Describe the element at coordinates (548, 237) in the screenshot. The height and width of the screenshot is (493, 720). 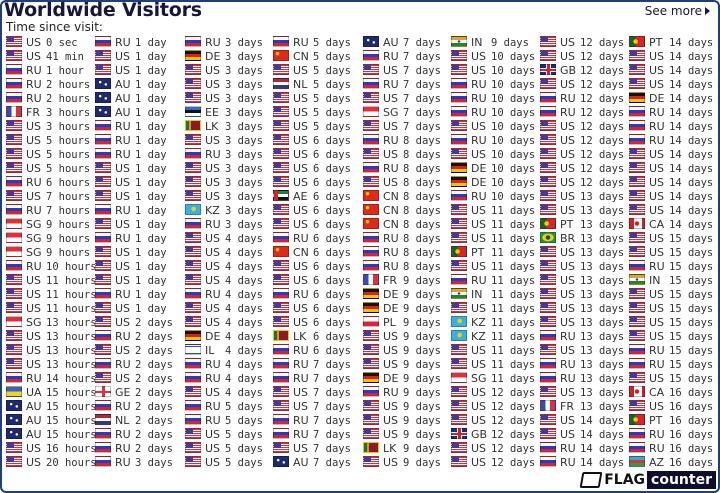
I see `flag-br-icon` at that location.